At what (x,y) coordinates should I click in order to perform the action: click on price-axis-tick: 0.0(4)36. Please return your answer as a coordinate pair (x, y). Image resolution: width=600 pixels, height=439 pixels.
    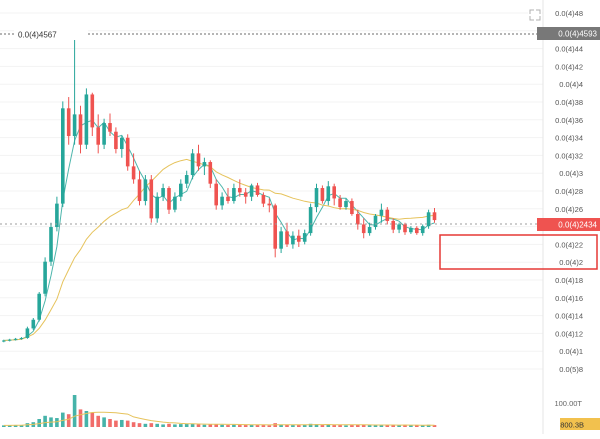
    Looking at the image, I should click on (569, 120).